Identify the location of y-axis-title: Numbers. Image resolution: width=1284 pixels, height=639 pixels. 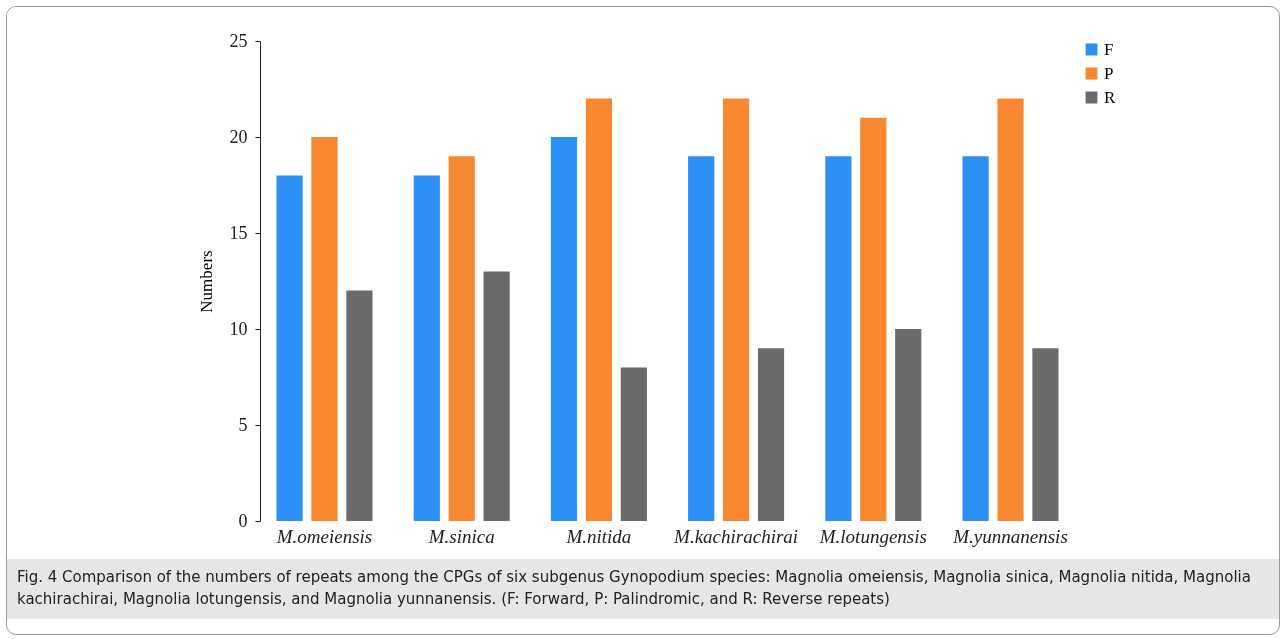
(206, 281).